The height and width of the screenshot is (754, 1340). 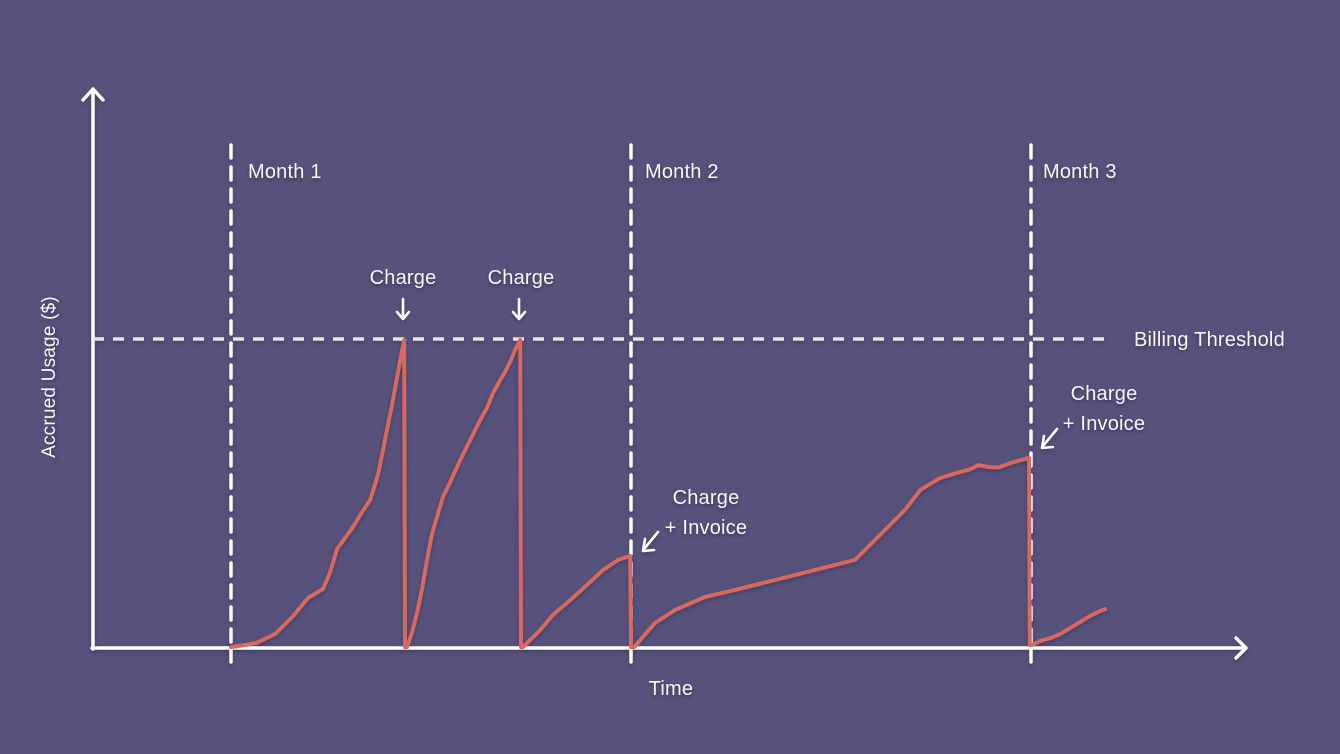 I want to click on month-3-label: Month 3, so click(x=1080, y=172).